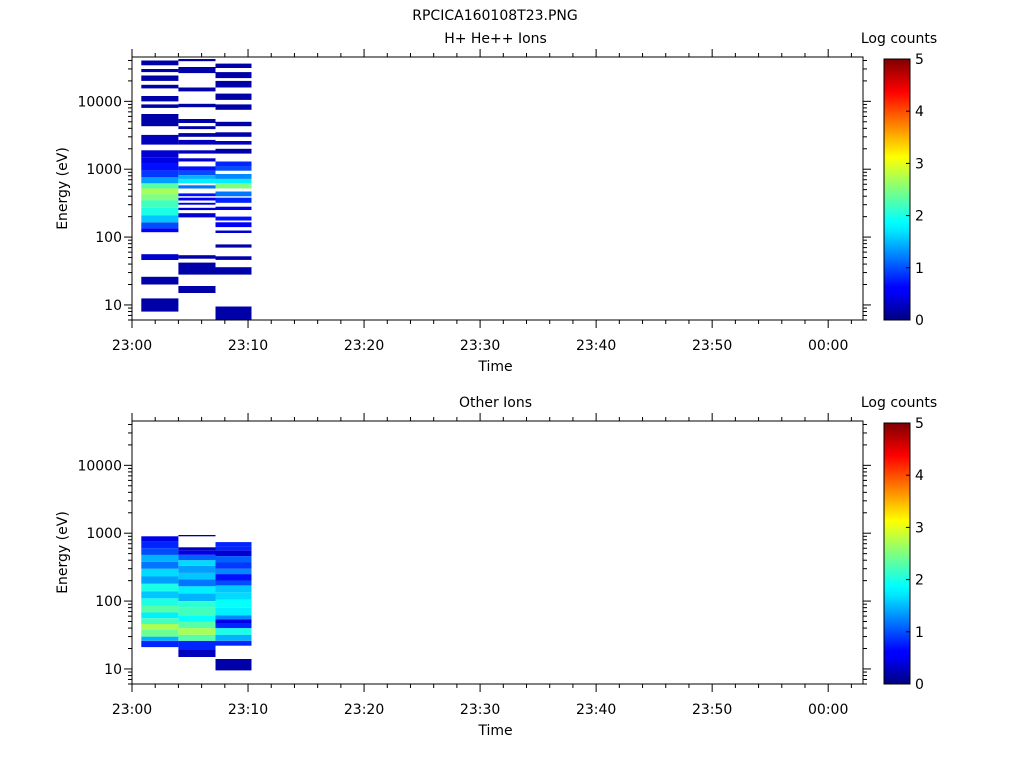  I want to click on x-tick-label: 23:00, so click(132, 346).